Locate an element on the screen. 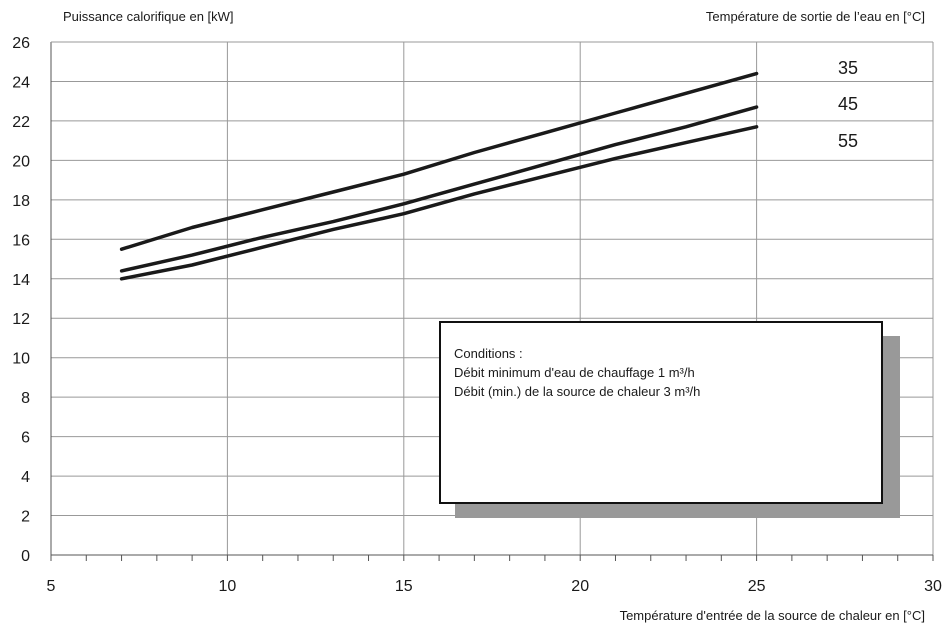 Image resolution: width=947 pixels, height=627 pixels. legend: 35 45 55 is located at coordinates (848, 104).